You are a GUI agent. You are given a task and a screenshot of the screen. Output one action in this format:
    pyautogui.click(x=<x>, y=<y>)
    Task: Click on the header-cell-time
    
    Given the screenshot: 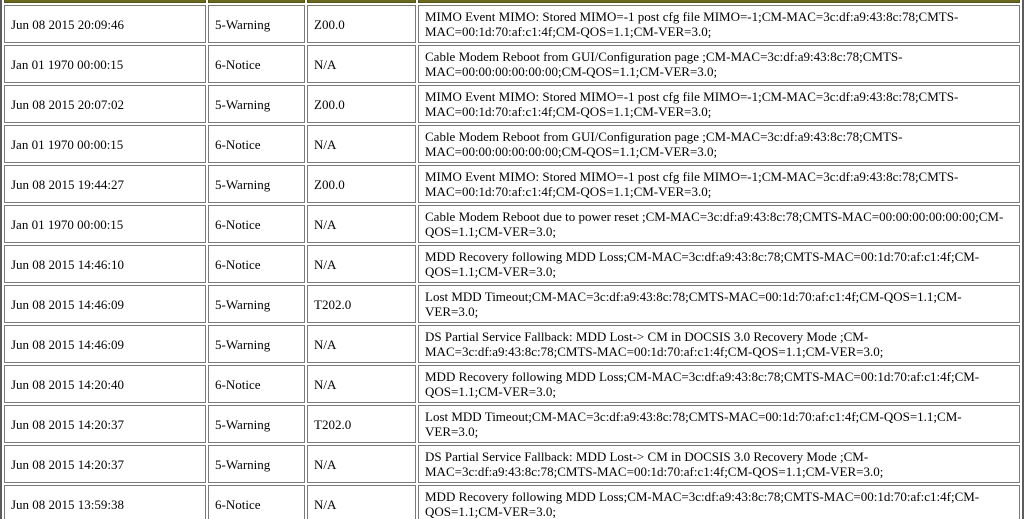 What is the action you would take?
    pyautogui.click(x=105, y=1)
    